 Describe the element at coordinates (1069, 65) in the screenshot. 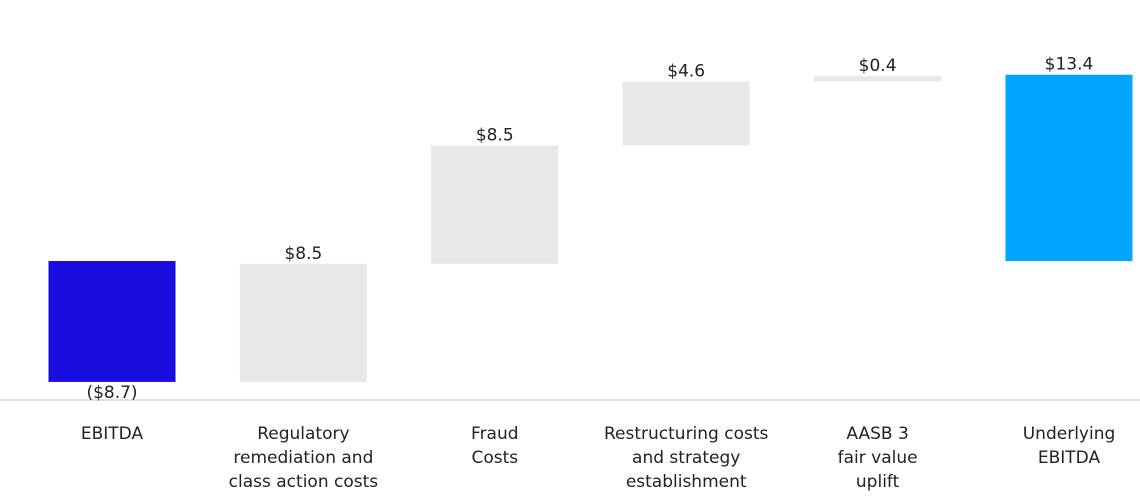

I see `value-label: $13.4` at that location.